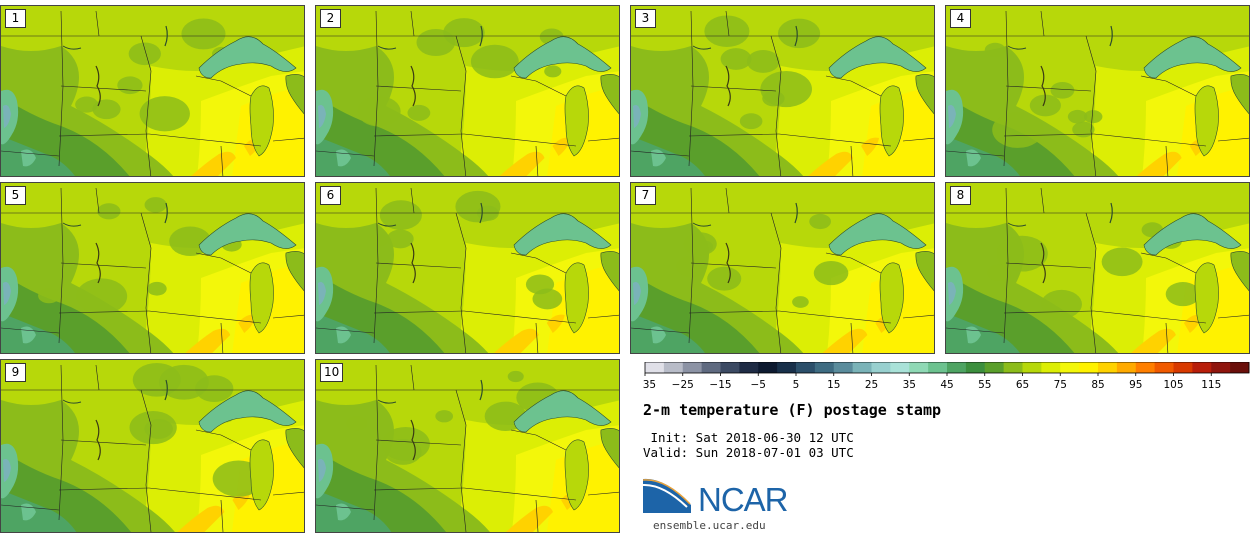  Describe the element at coordinates (748, 452) in the screenshot. I see `valid-time: Valid: Sun 2018-07-01 03 UTC` at that location.